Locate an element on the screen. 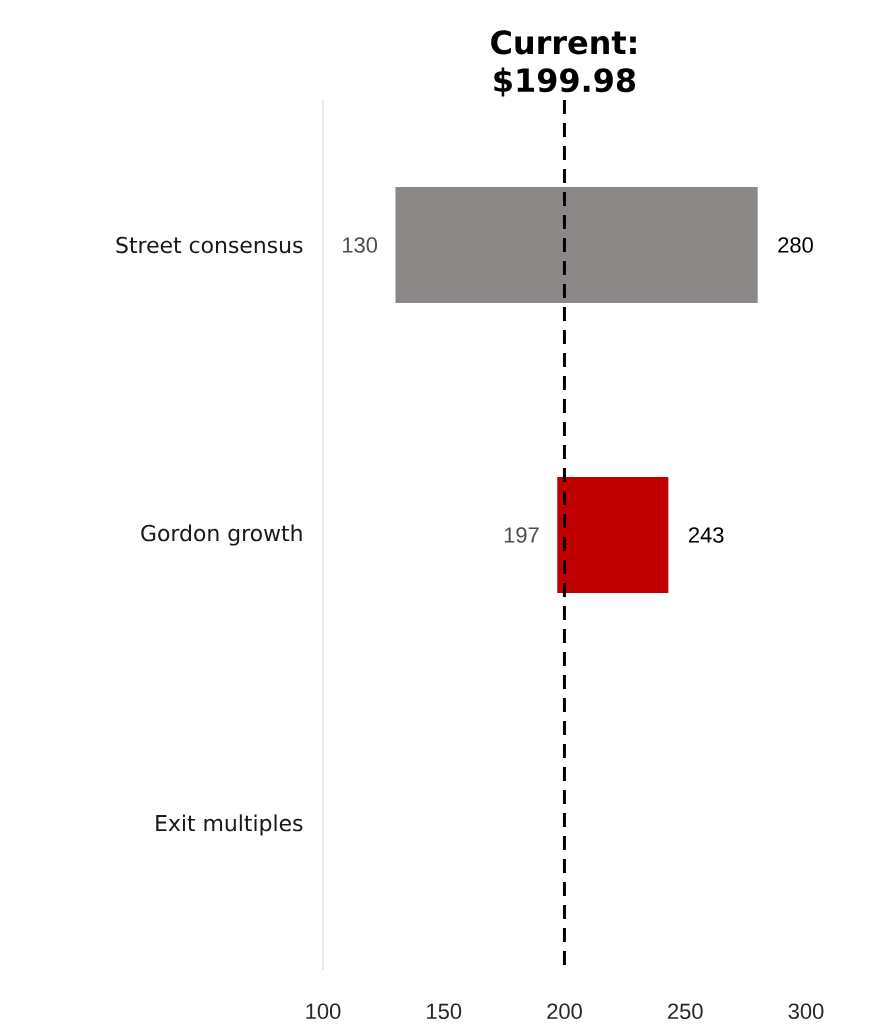 This screenshot has width=894, height=1026. x-tick-label: 250 is located at coordinates (685, 1011).